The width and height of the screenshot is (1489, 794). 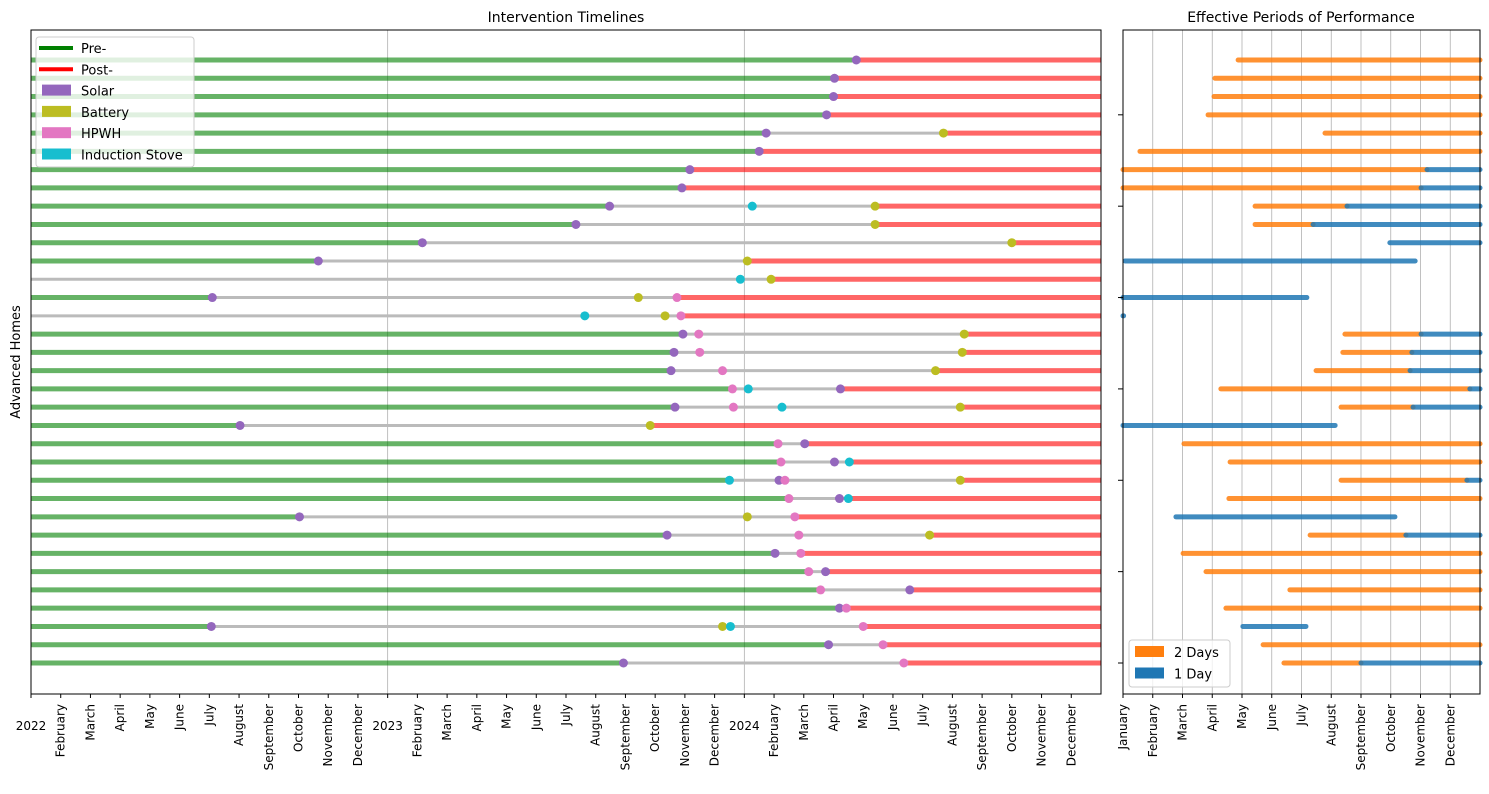 I want to click on legend-label: Induction Stove, so click(x=132, y=156).